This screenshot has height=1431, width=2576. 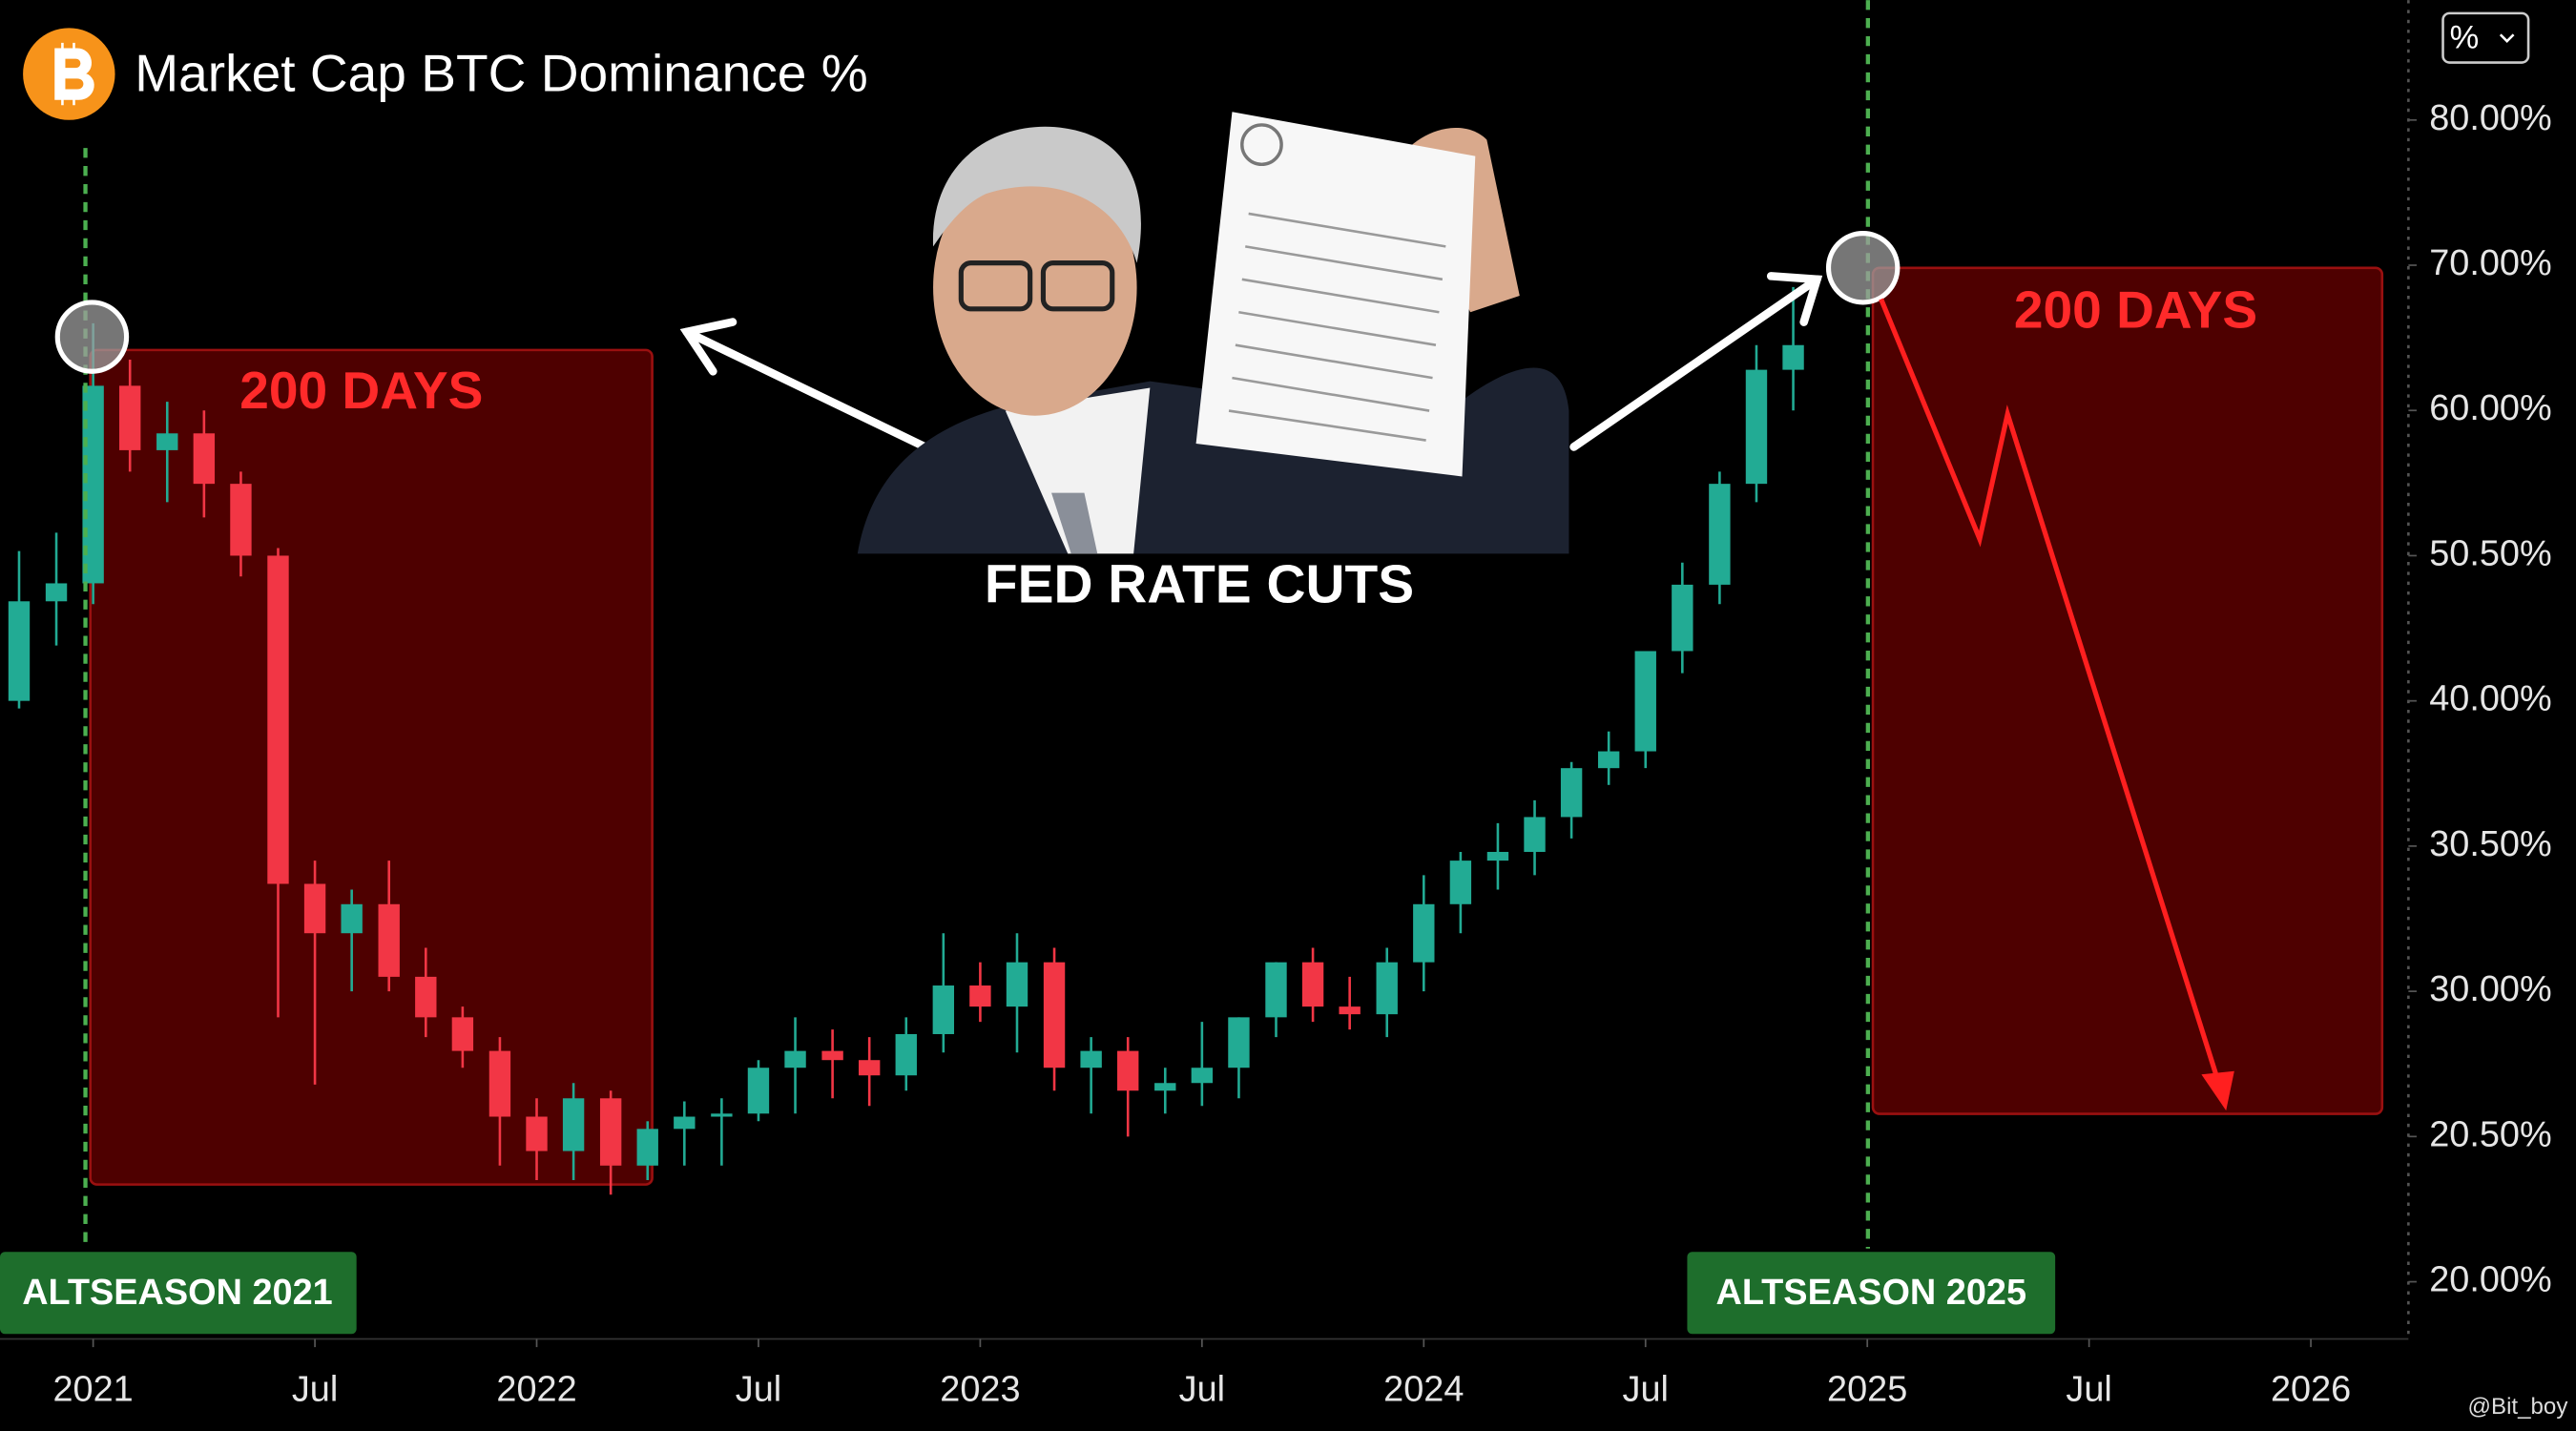 What do you see at coordinates (1696, 361) in the screenshot?
I see `arrow` at bounding box center [1696, 361].